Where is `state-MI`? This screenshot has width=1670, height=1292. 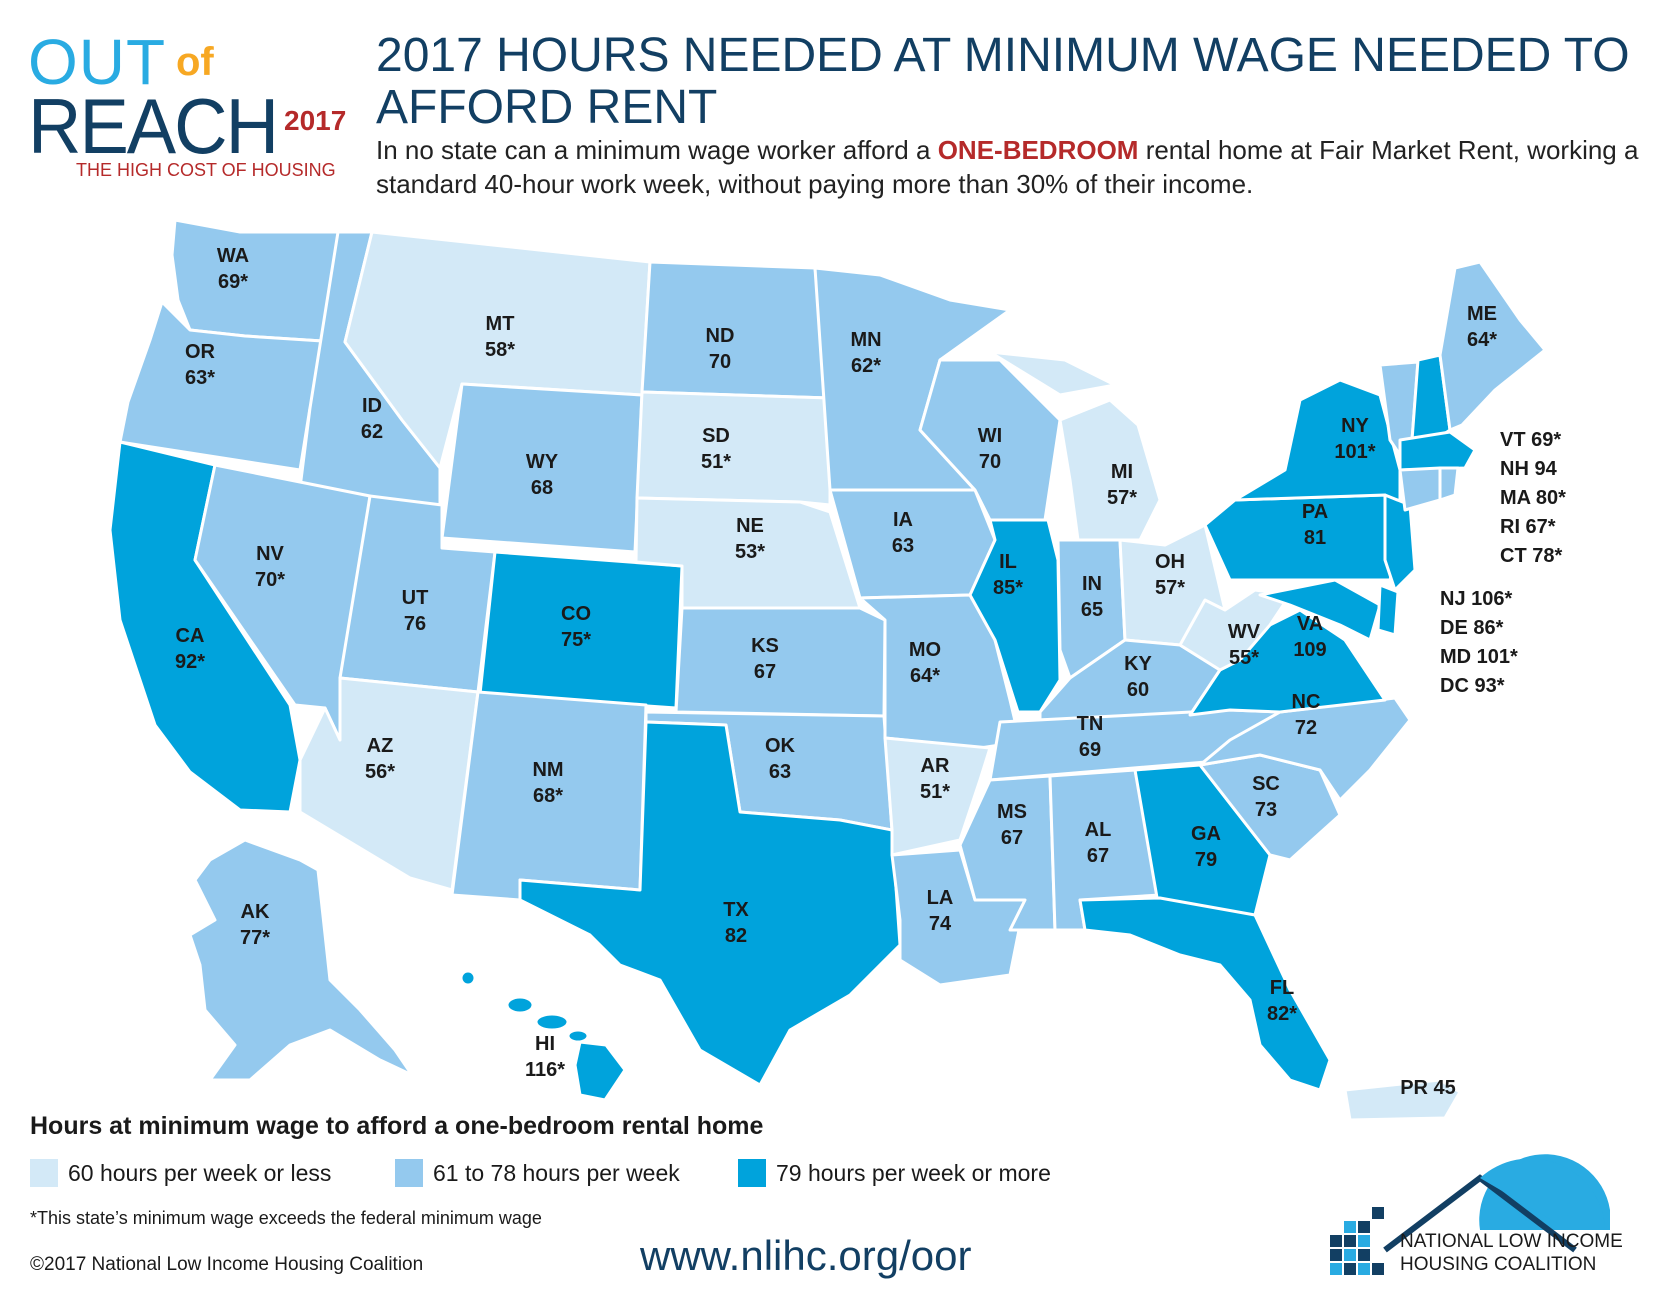
state-MI is located at coordinates (1075, 446).